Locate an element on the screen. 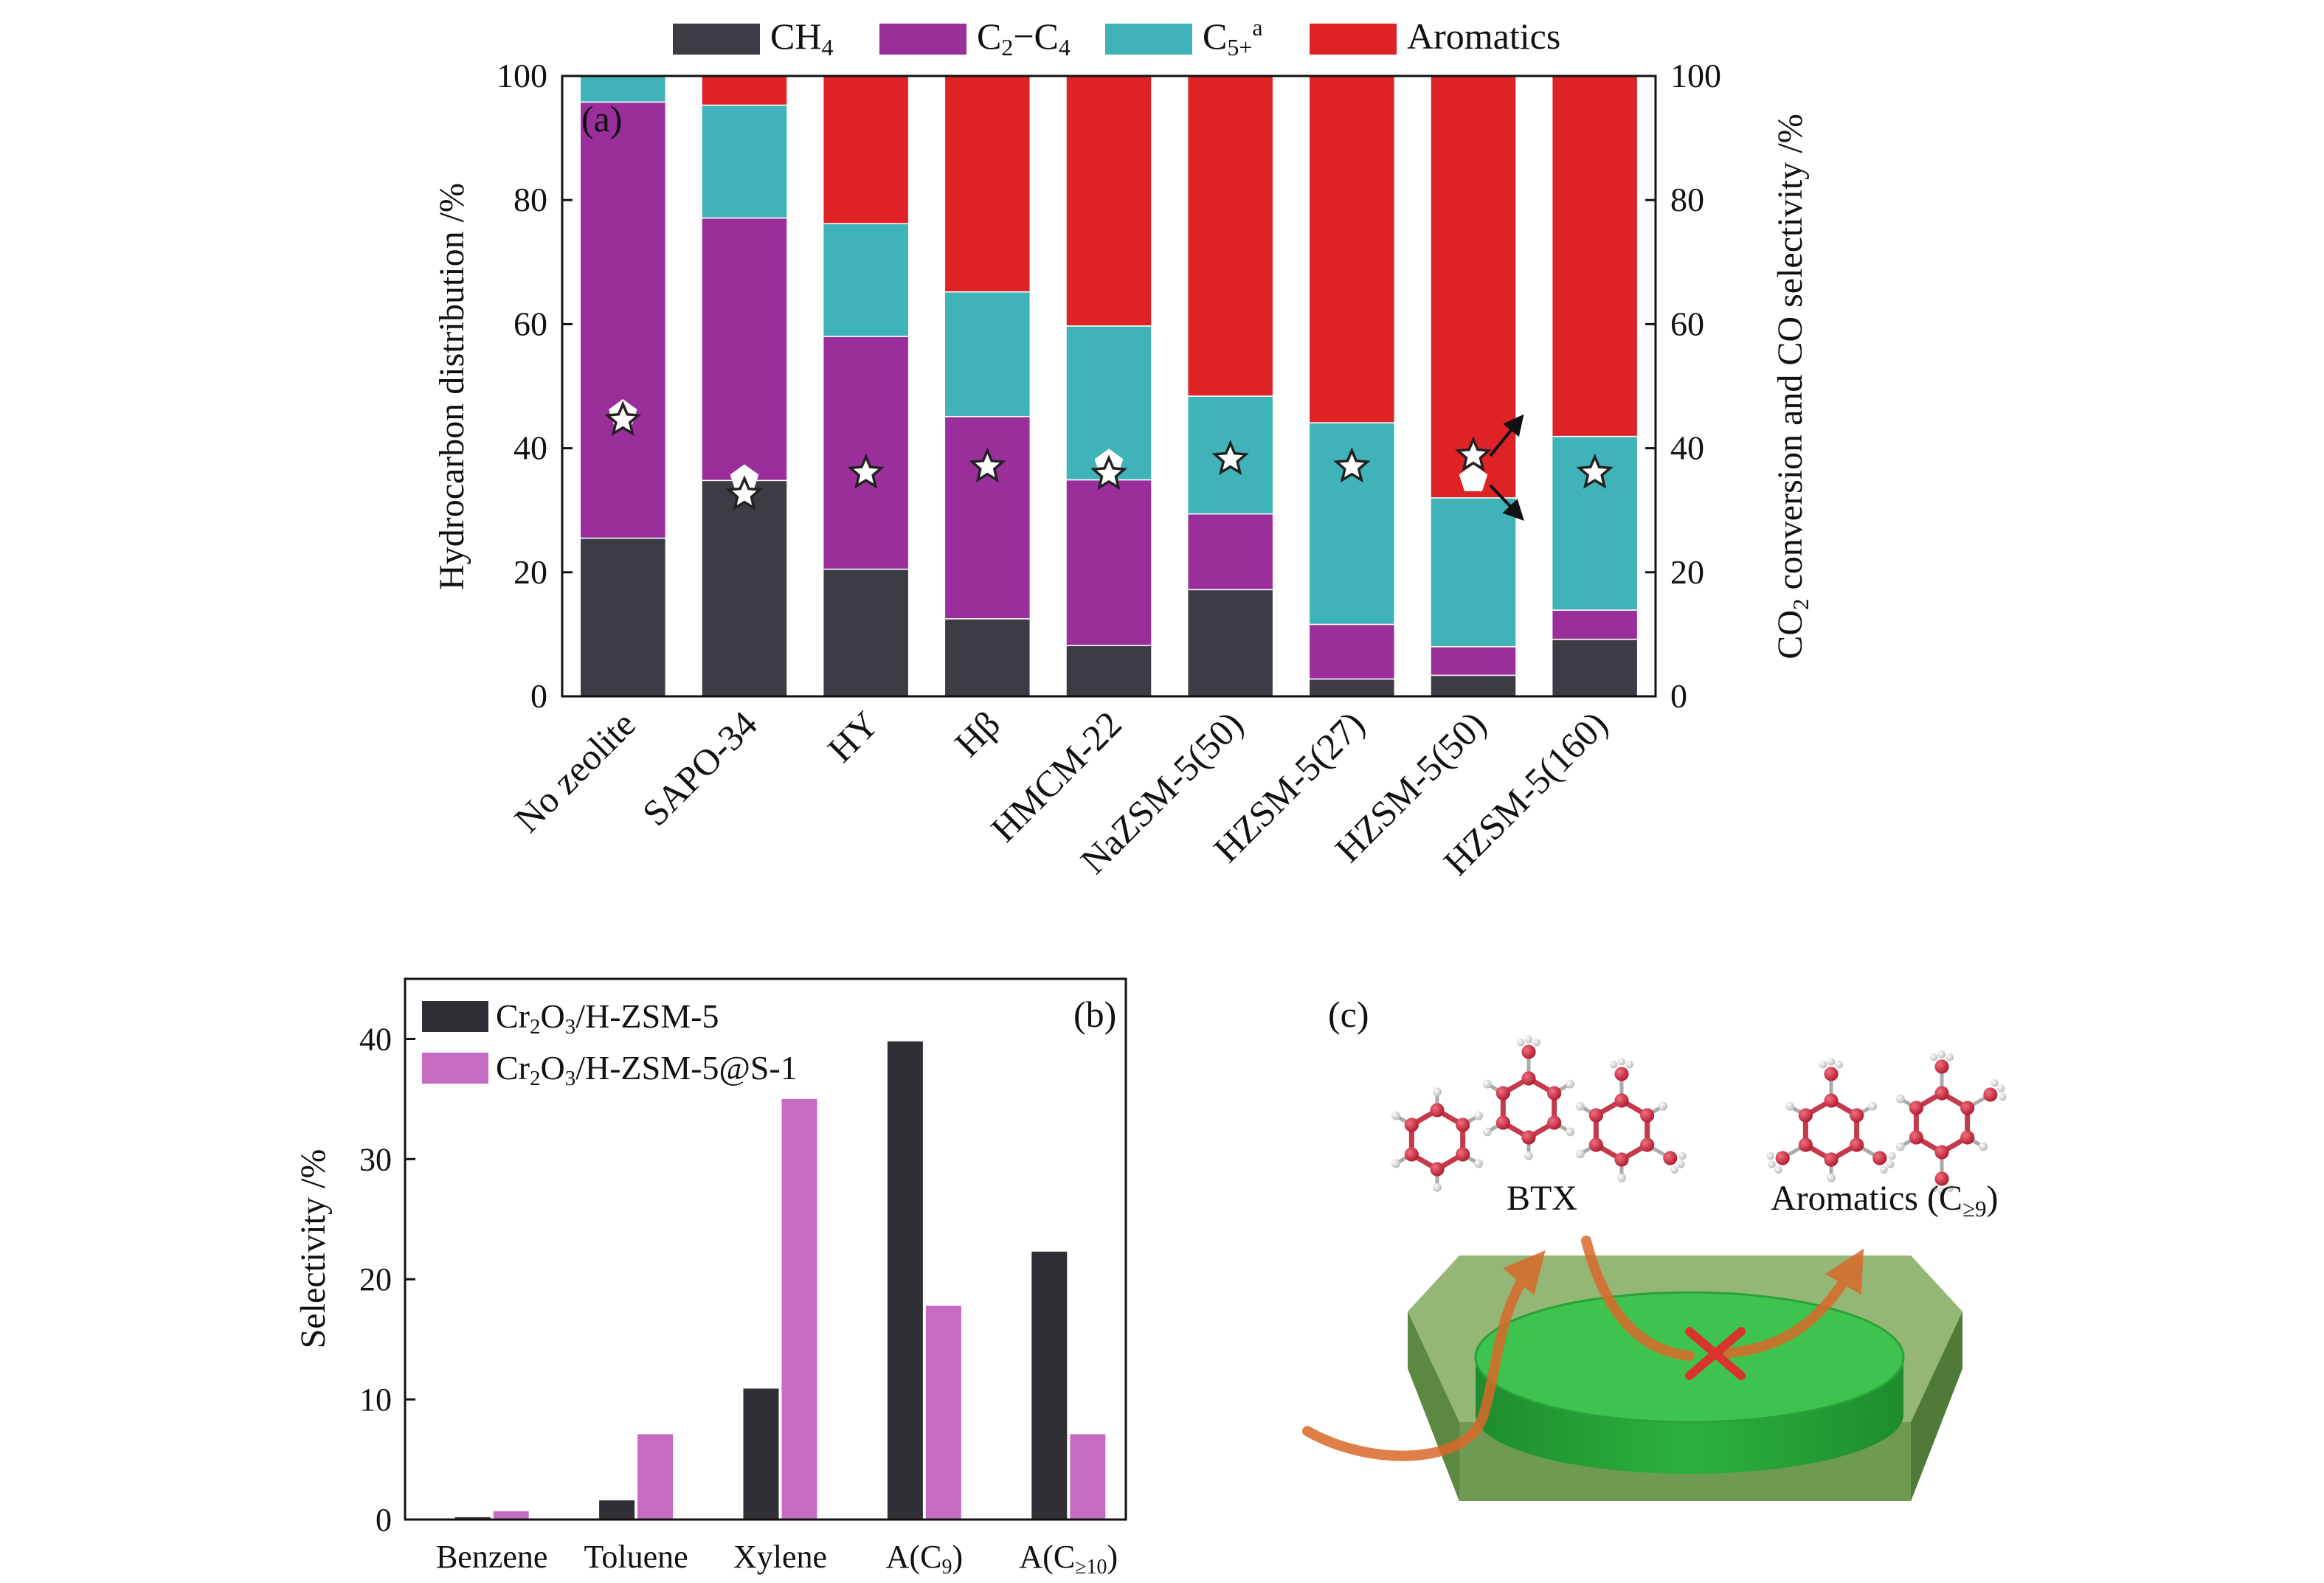 This screenshot has width=2324, height=1583. category-label: No zeolite is located at coordinates (574, 771).